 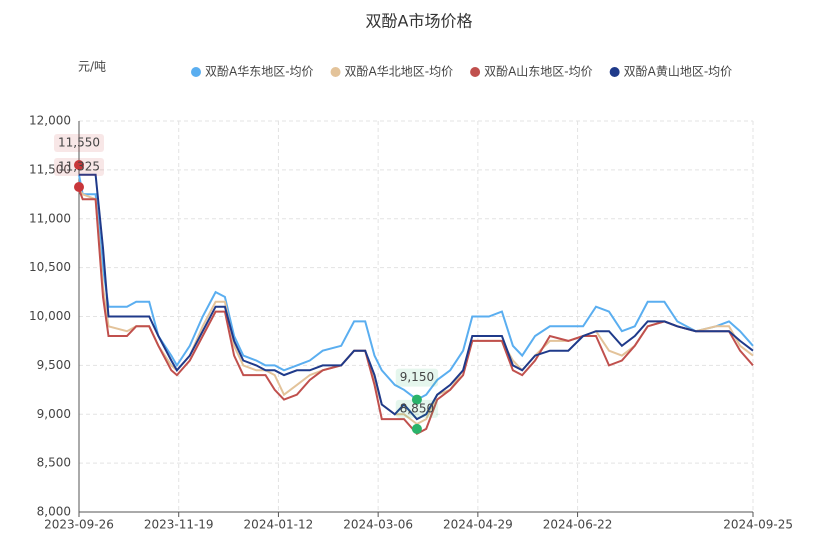 I want to click on y-tick-label: 10,500, so click(x=50, y=267).